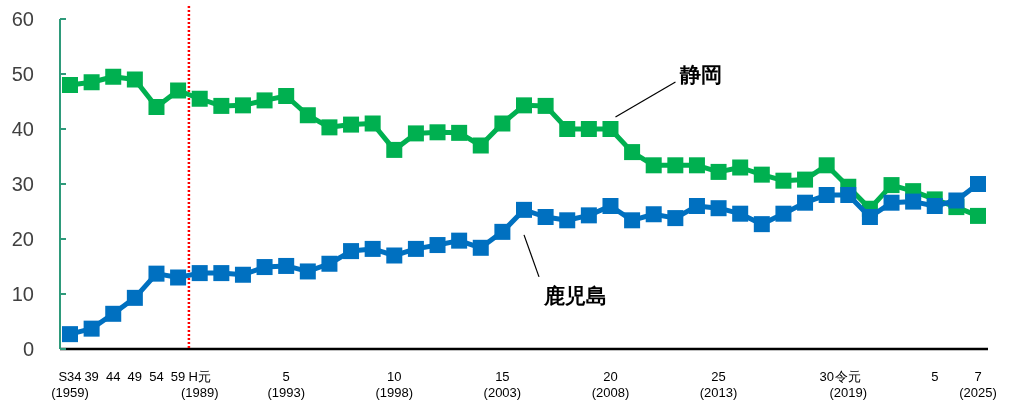 Image resolution: width=1016 pixels, height=401 pixels. What do you see at coordinates (610, 384) in the screenshot?
I see `x-tick-label: 20 (2008)` at bounding box center [610, 384].